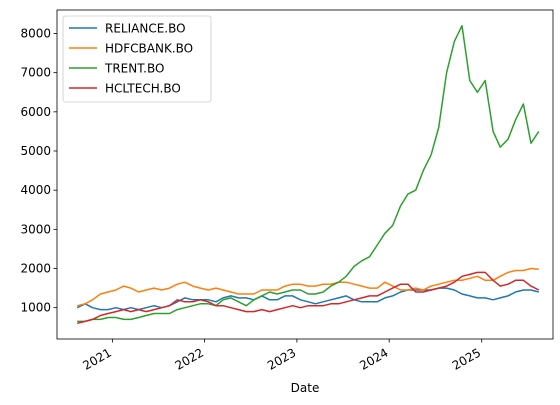  I want to click on legend-label: HDFCBANK.BO, so click(149, 49).